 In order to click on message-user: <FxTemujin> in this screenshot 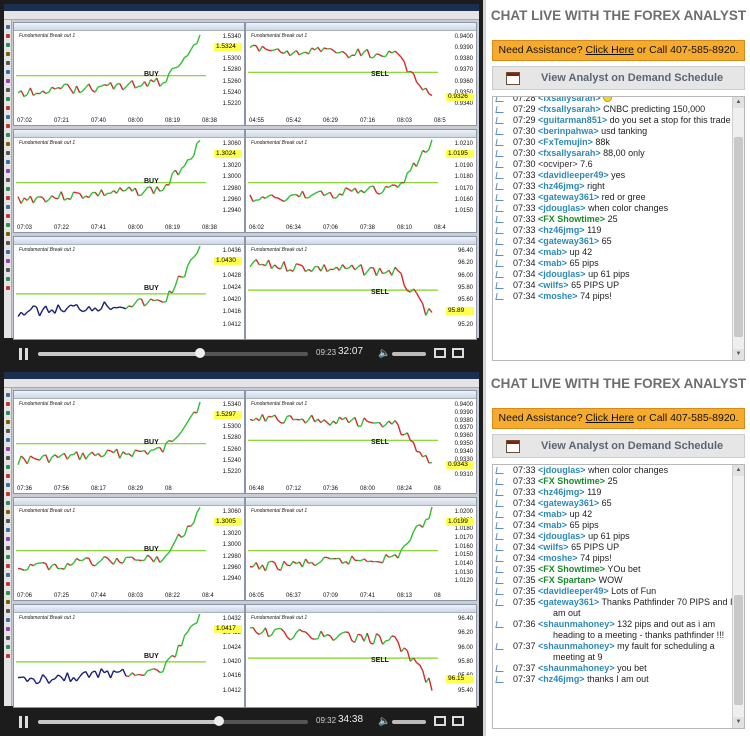, I will do `click(565, 142)`.